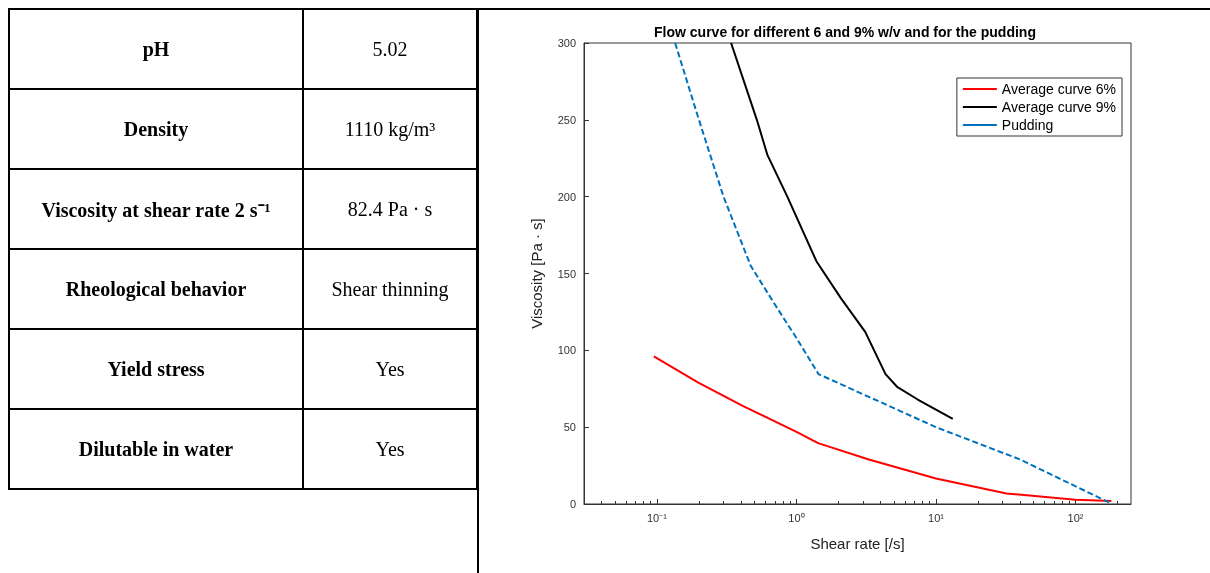  Describe the element at coordinates (566, 273) in the screenshot. I see `y-tick-label: 150` at that location.